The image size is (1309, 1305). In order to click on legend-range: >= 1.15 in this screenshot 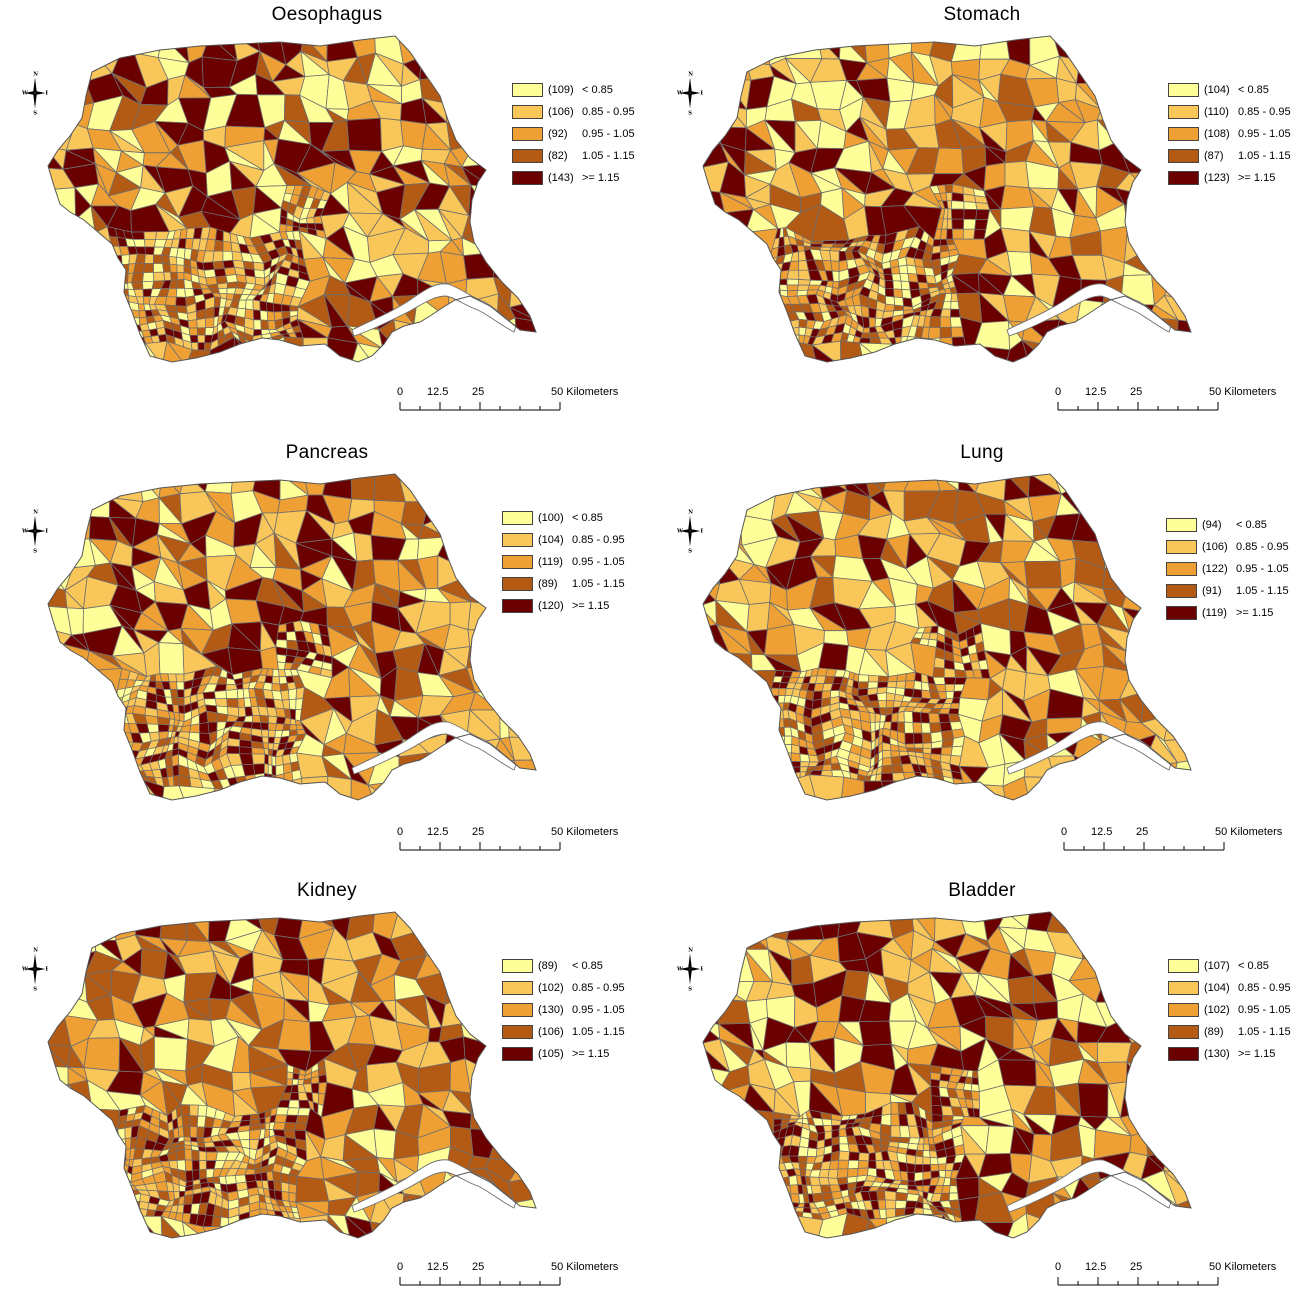, I will do `click(1257, 178)`.